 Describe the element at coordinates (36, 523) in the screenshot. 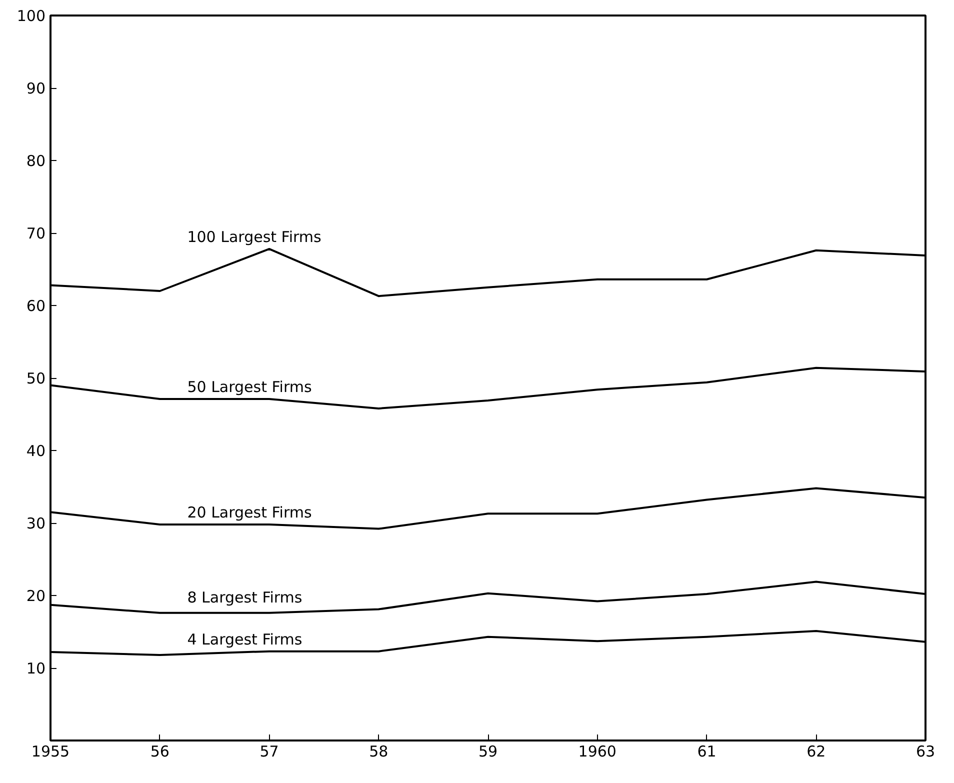

I see `y-tick-label: 30` at that location.